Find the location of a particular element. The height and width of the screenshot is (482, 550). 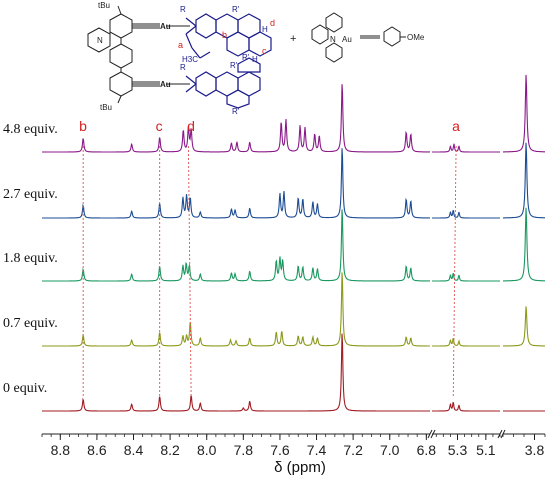

peak-letter: c is located at coordinates (159, 126).